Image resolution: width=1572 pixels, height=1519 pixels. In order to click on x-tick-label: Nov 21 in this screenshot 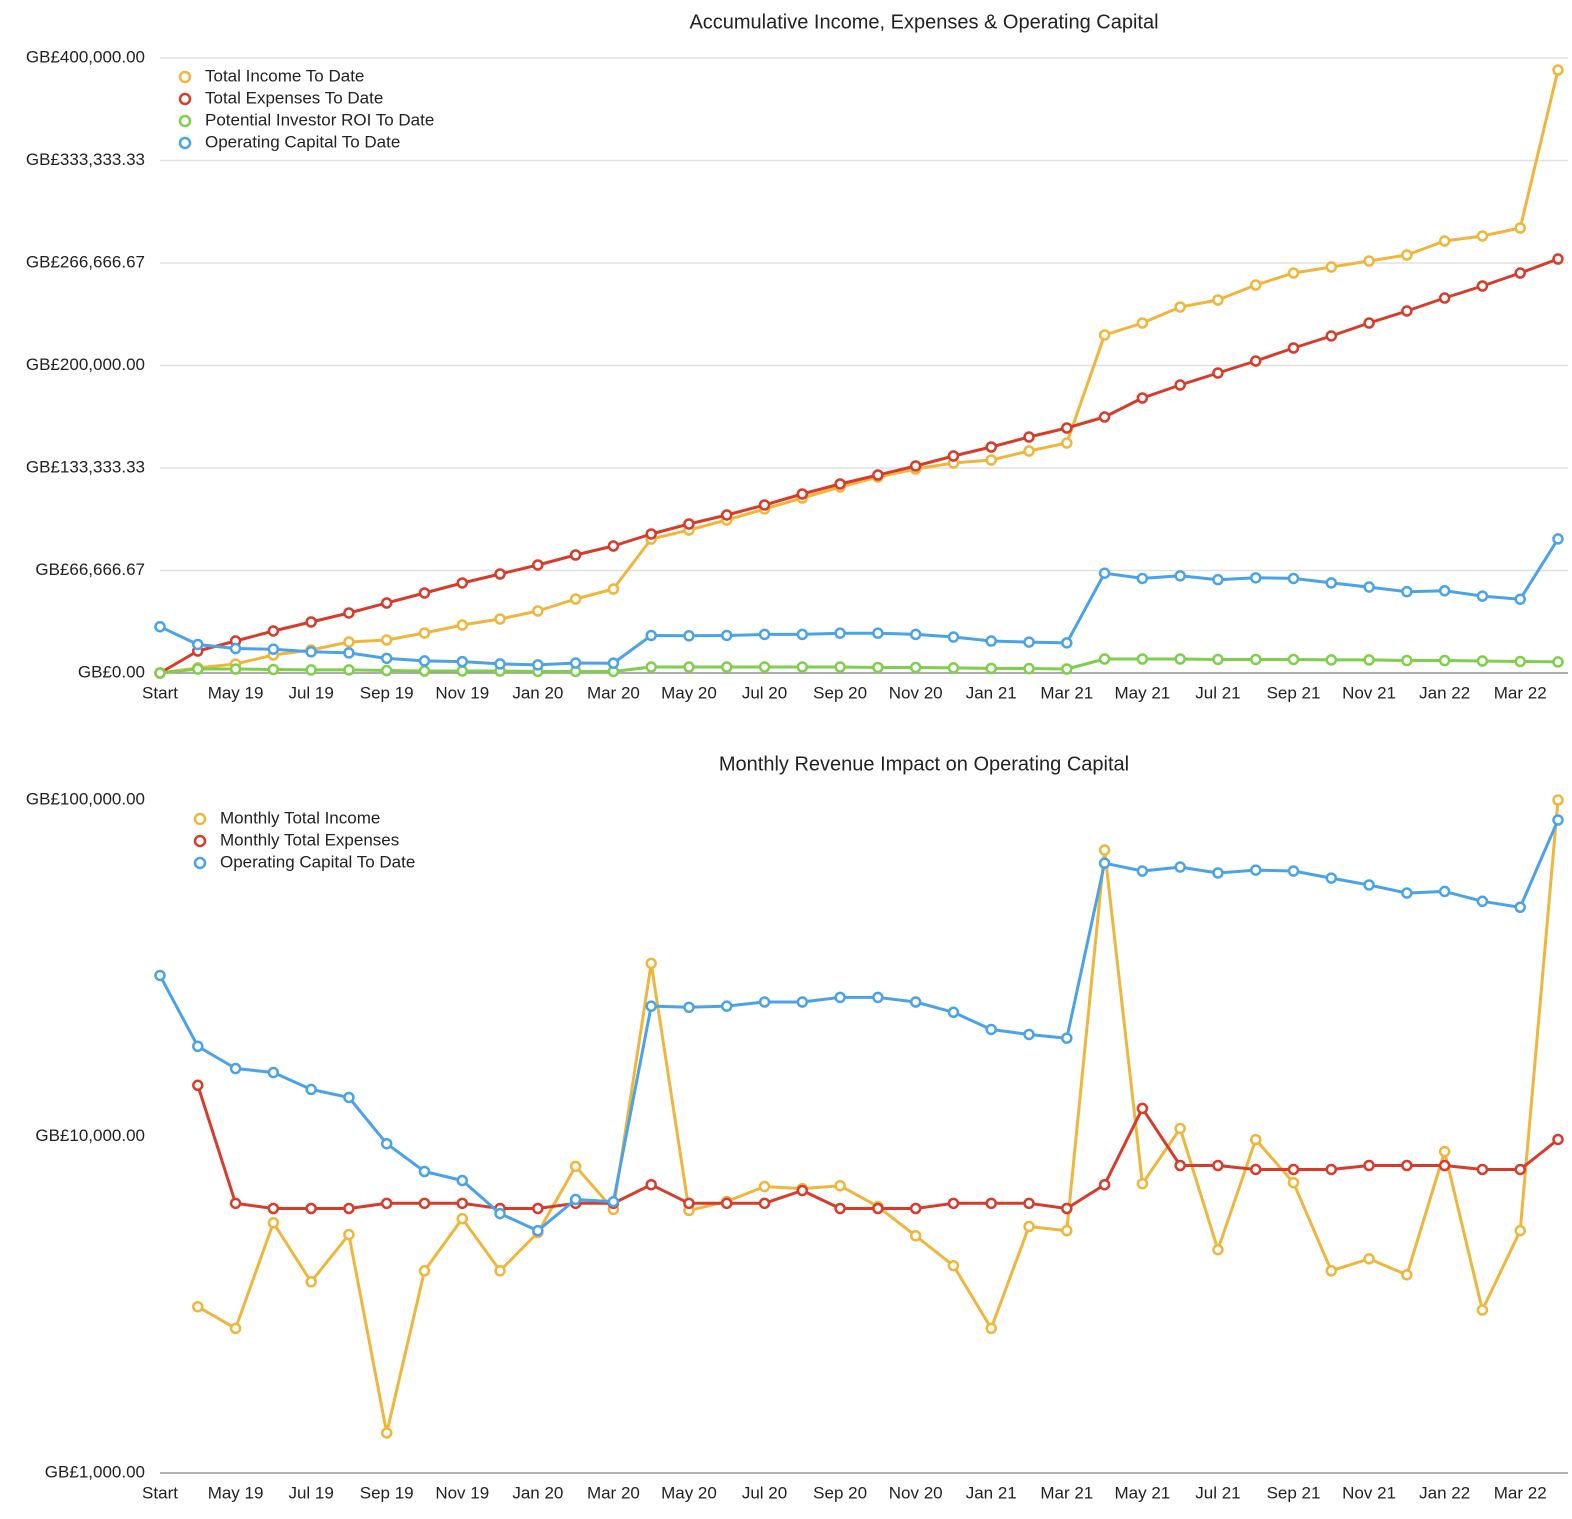, I will do `click(1369, 1492)`.